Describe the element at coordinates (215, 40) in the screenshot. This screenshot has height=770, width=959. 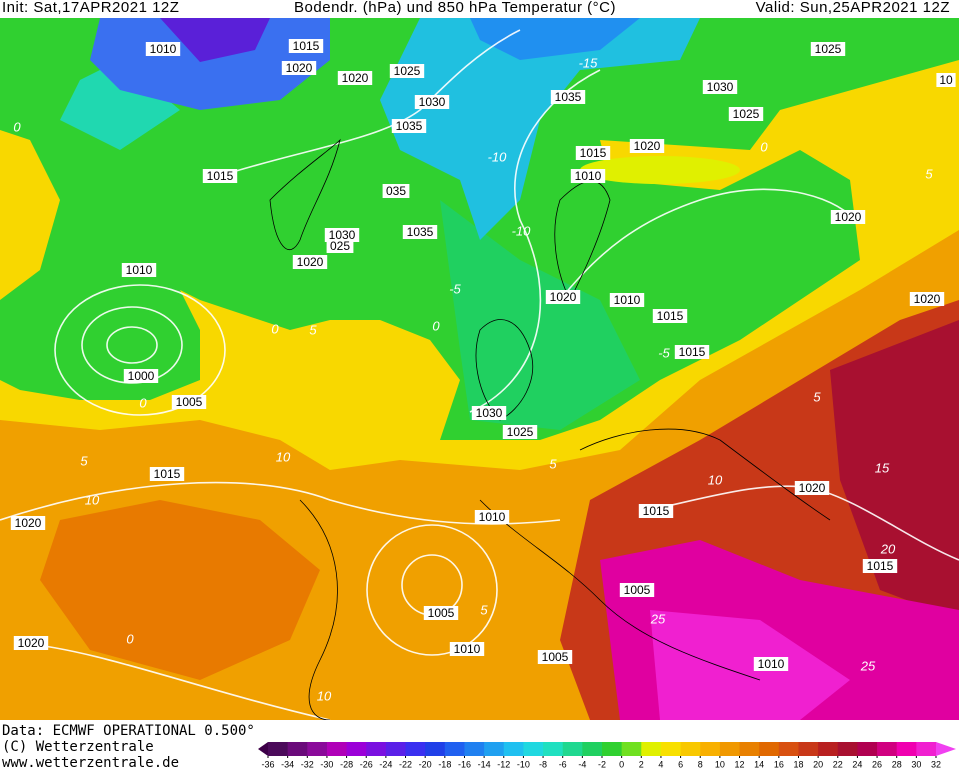
I see `field-purple` at that location.